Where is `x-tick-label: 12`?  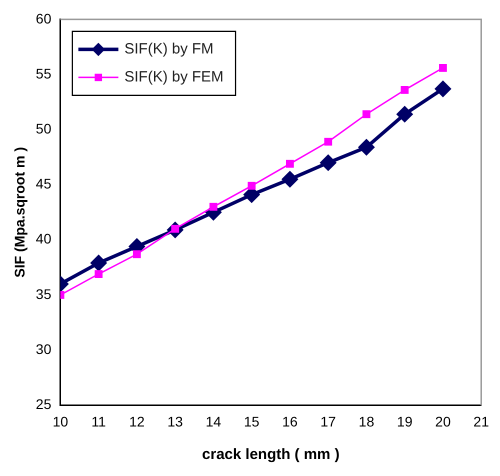
x-tick-label: 12 is located at coordinates (137, 421).